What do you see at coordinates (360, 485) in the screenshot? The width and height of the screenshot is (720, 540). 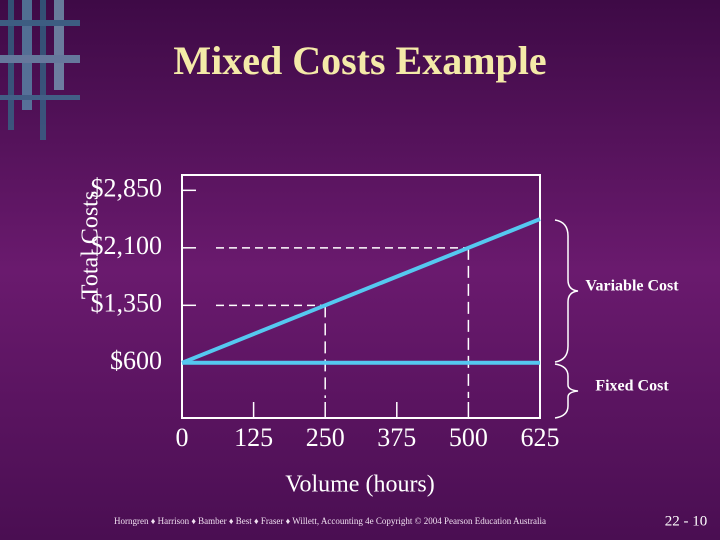 I see `x-axis-label: Volume (hours)` at bounding box center [360, 485].